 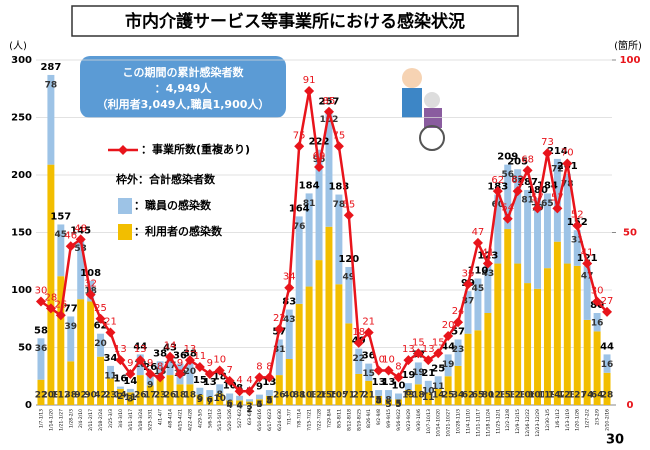 I want to click on line-value-label: 21, so click(x=110, y=322).